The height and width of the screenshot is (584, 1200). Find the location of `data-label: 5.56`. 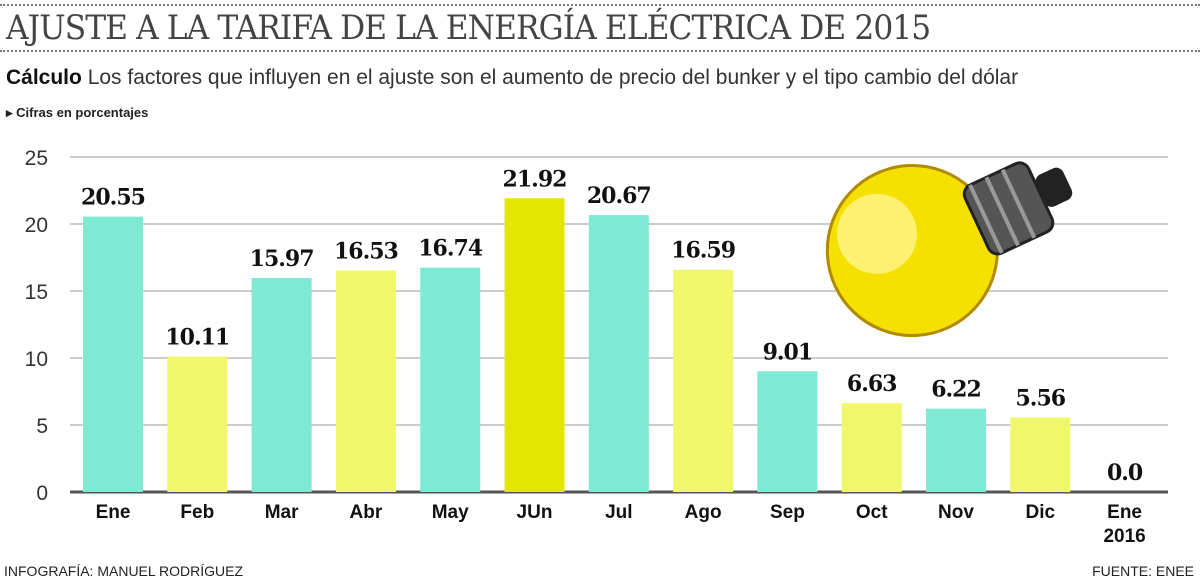

data-label: 5.56 is located at coordinates (1041, 398).